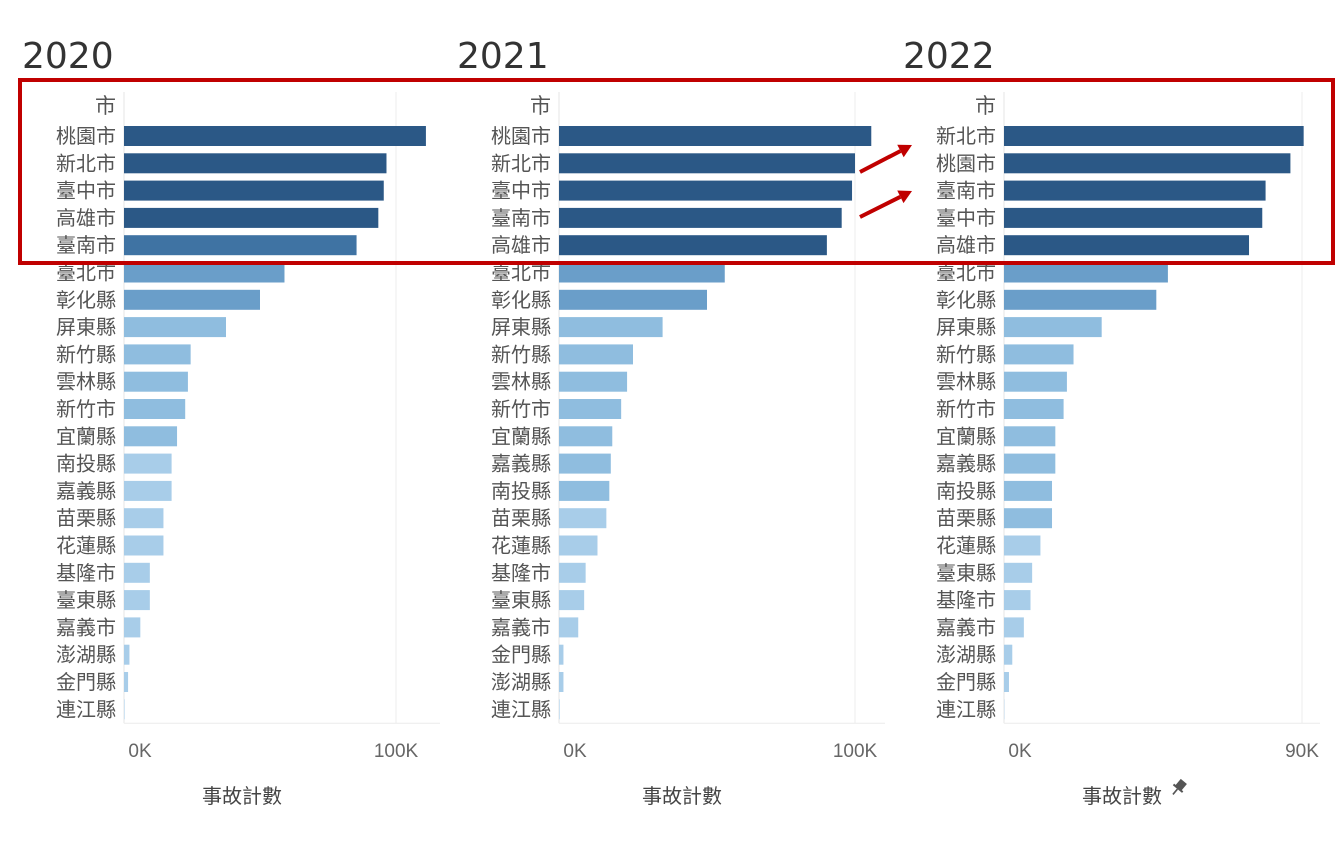  Describe the element at coordinates (966, 518) in the screenshot. I see `category-label: 苗栗縣` at that location.